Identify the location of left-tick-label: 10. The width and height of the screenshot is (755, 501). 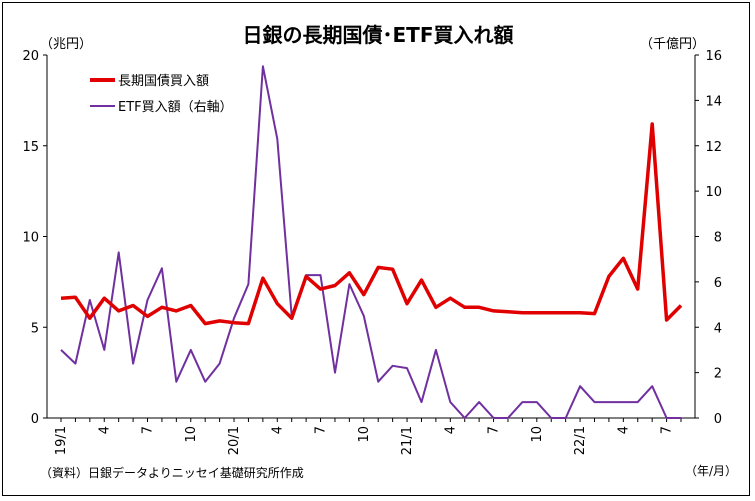
(30, 238).